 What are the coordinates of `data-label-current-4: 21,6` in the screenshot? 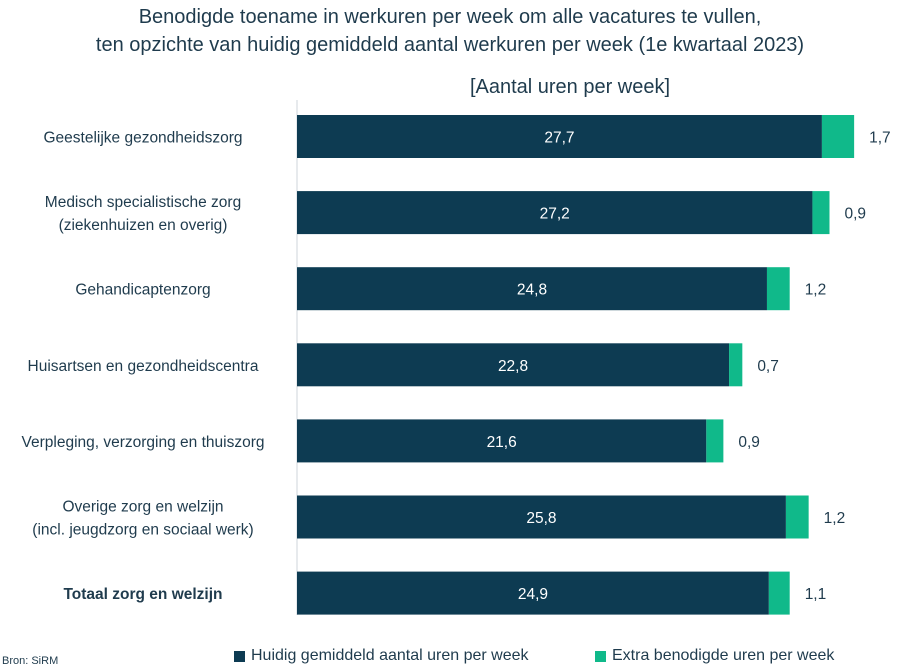 It's located at (502, 442).